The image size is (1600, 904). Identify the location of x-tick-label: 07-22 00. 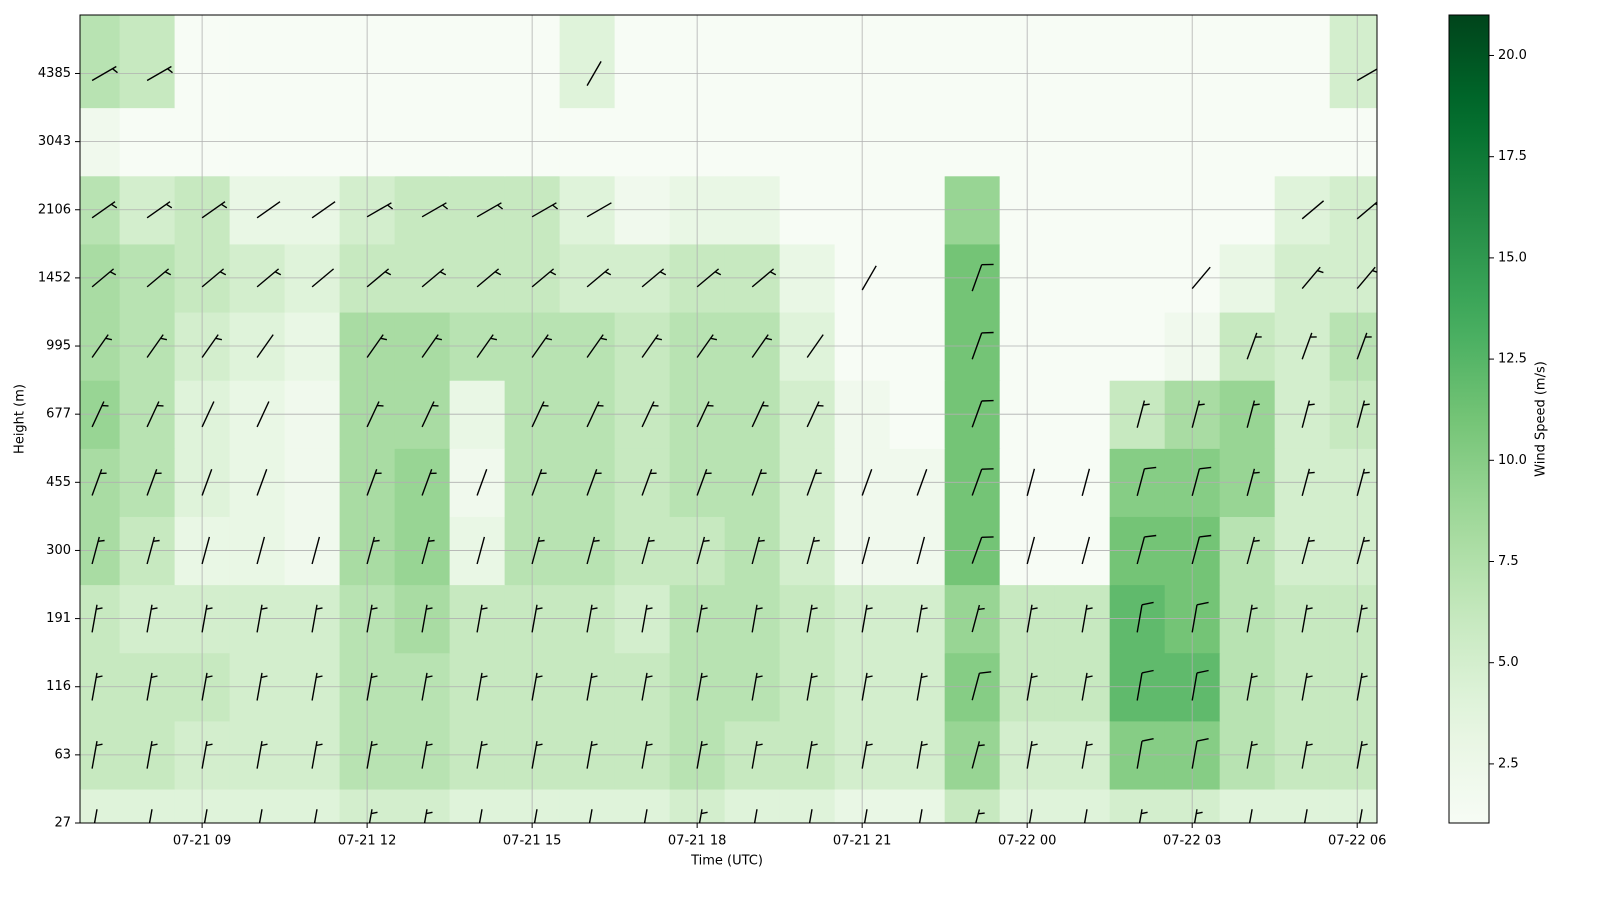
(1027, 841).